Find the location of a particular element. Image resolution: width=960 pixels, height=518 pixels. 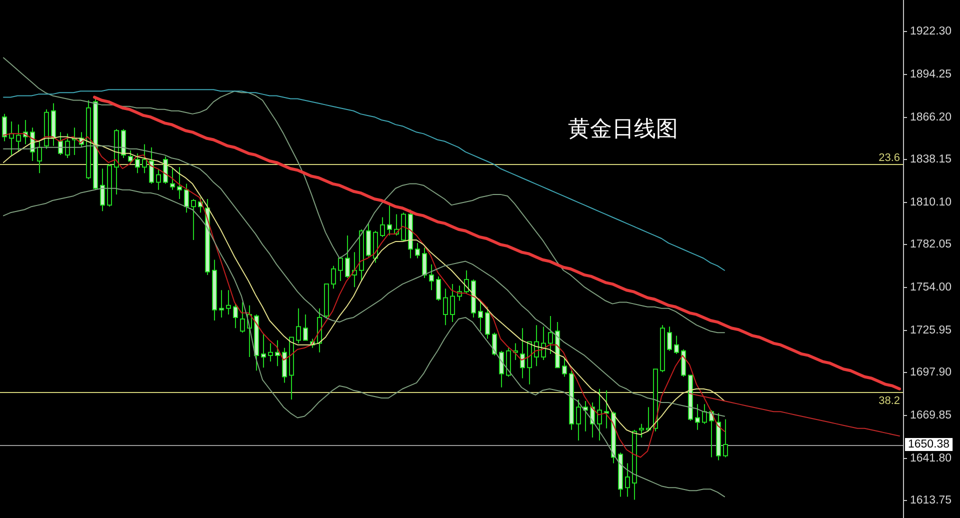

y-tick-label: 1922.30 is located at coordinates (931, 32).